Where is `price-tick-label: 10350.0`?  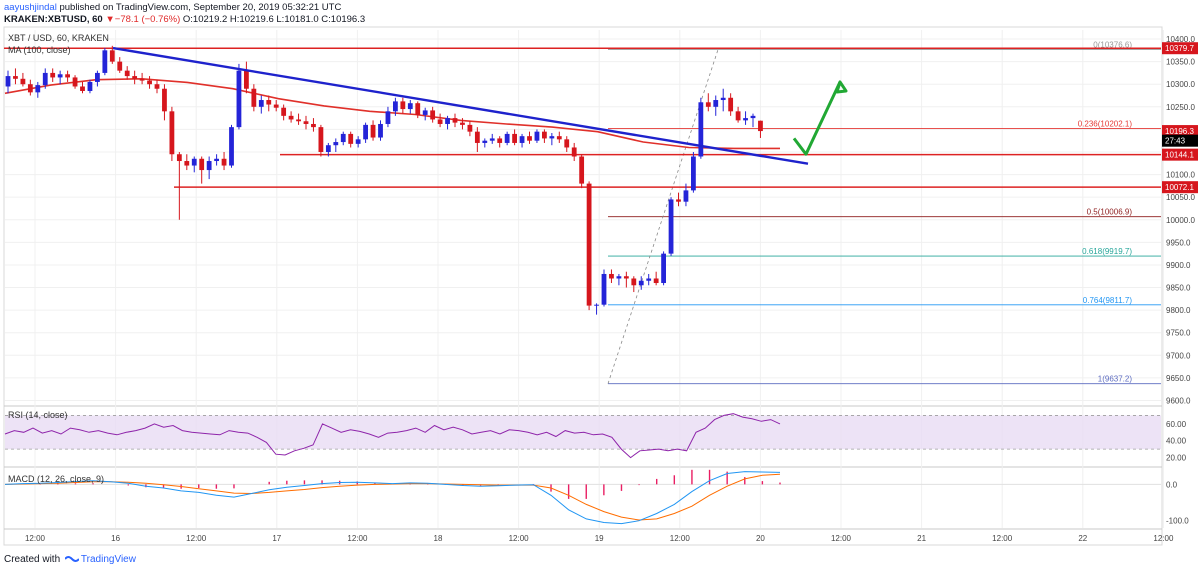
price-tick-label: 10350.0 is located at coordinates (1180, 62).